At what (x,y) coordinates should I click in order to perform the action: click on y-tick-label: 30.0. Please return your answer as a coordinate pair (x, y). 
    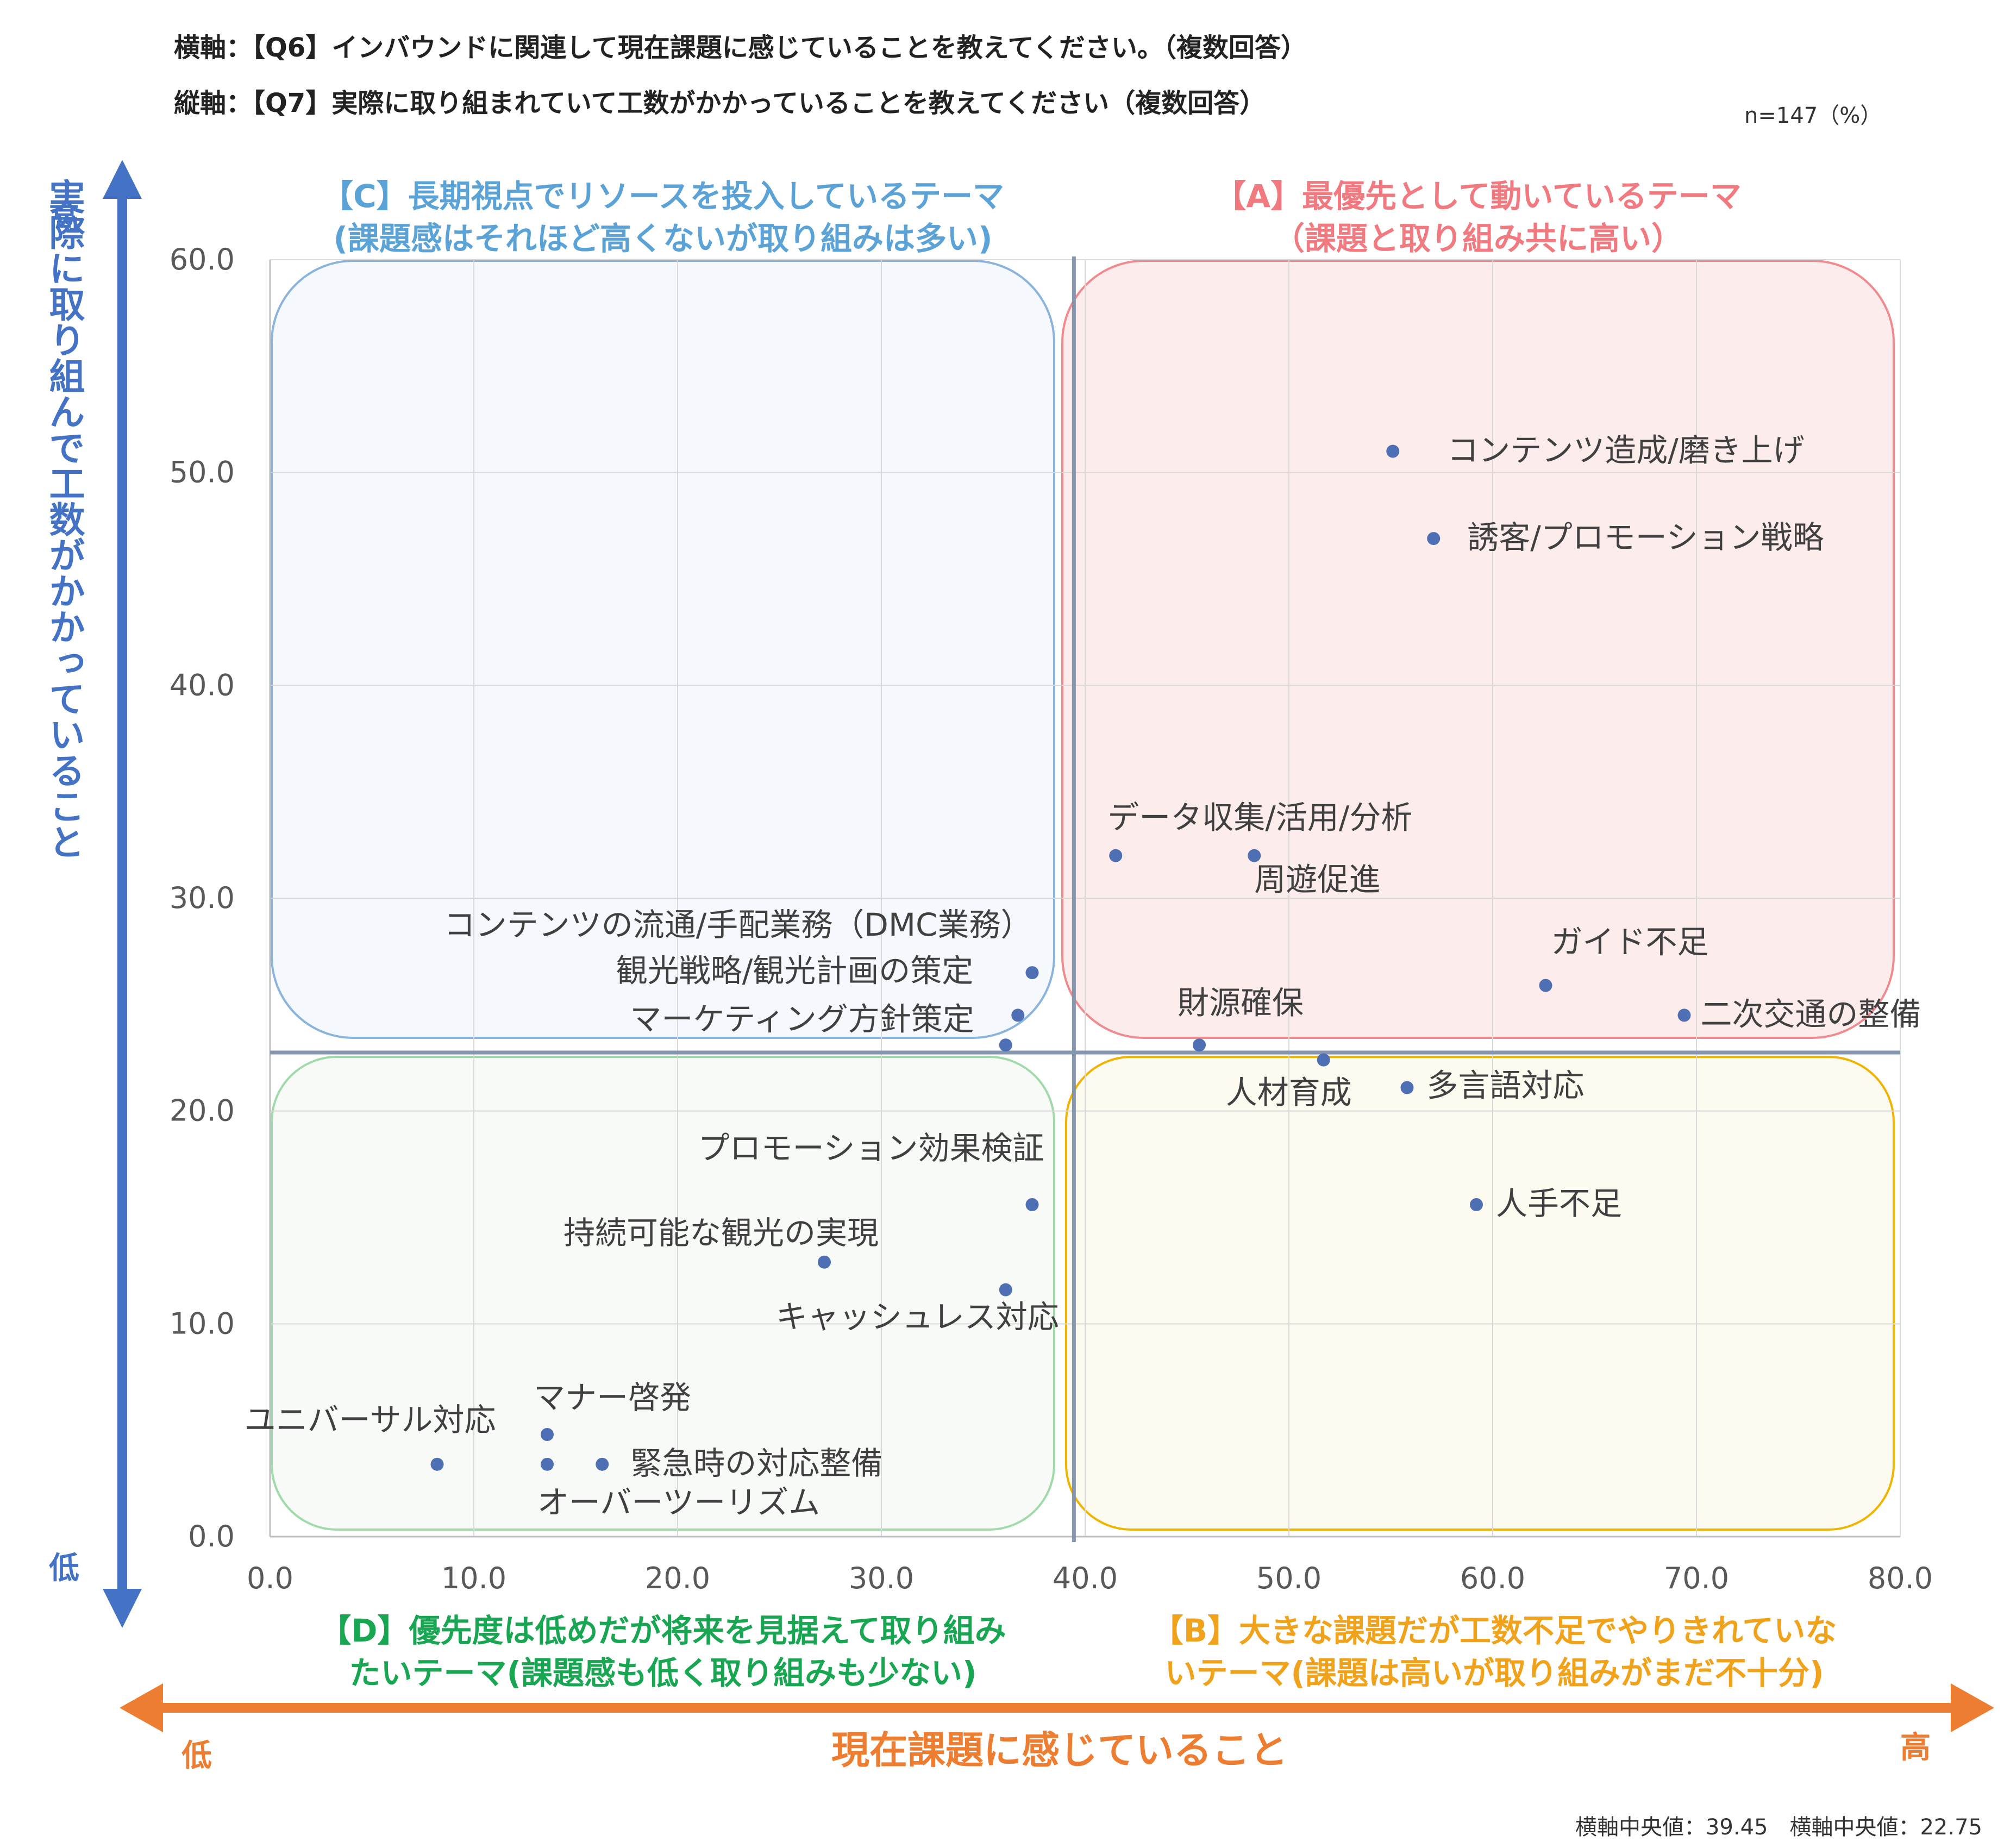
    Looking at the image, I should click on (202, 898).